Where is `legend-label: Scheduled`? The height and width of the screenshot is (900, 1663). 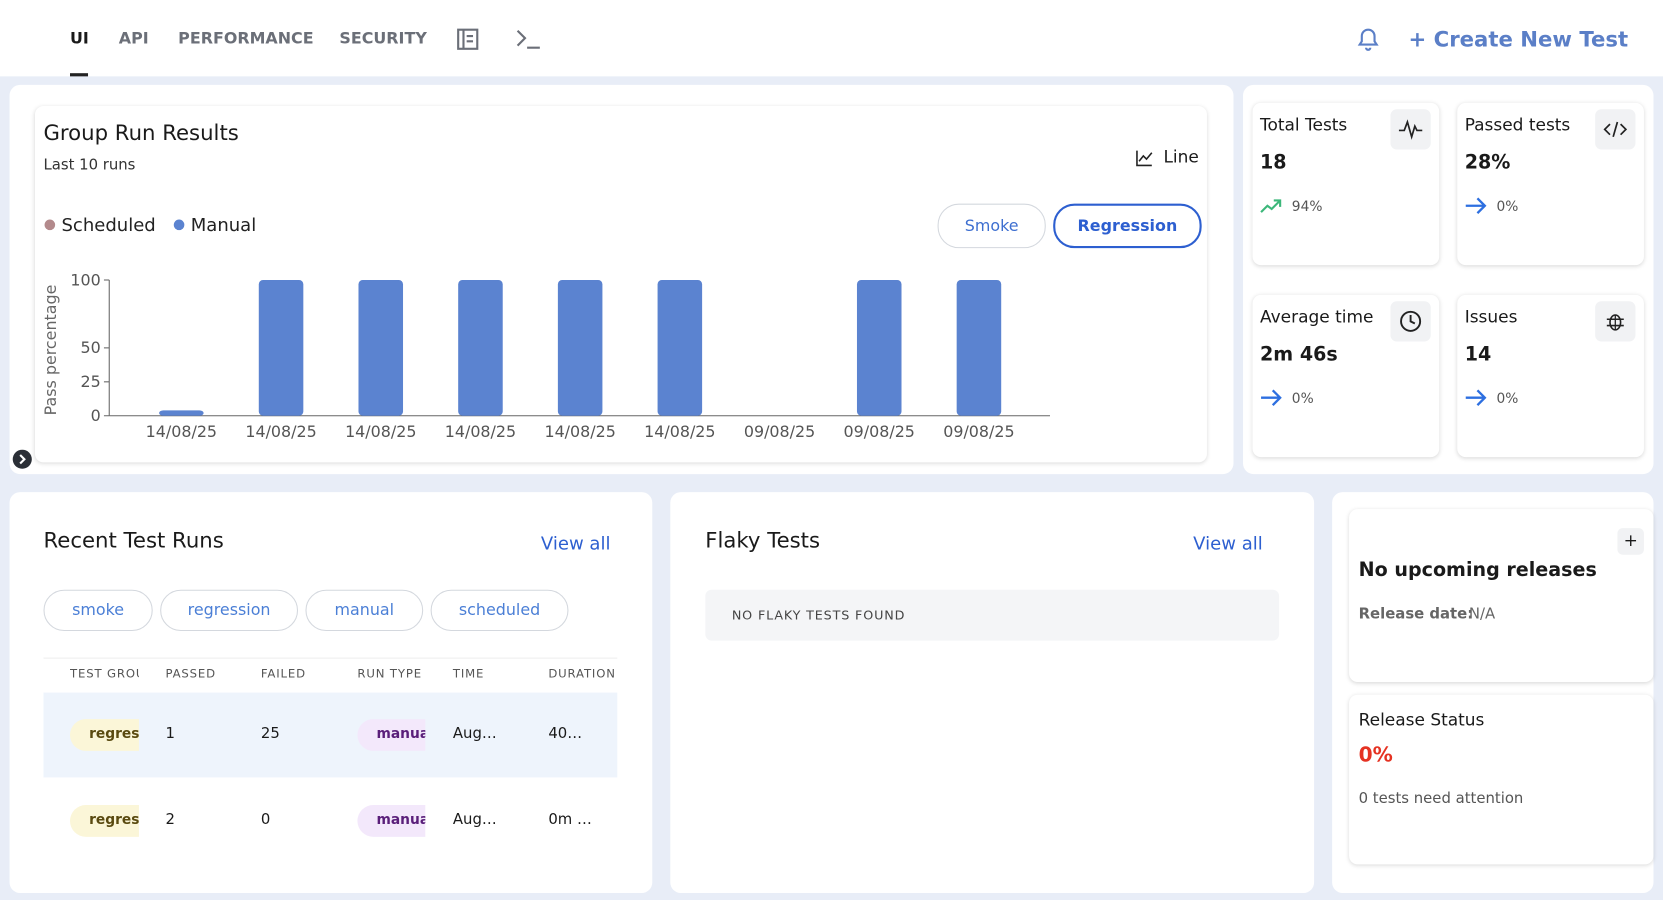 legend-label: Scheduled is located at coordinates (109, 225).